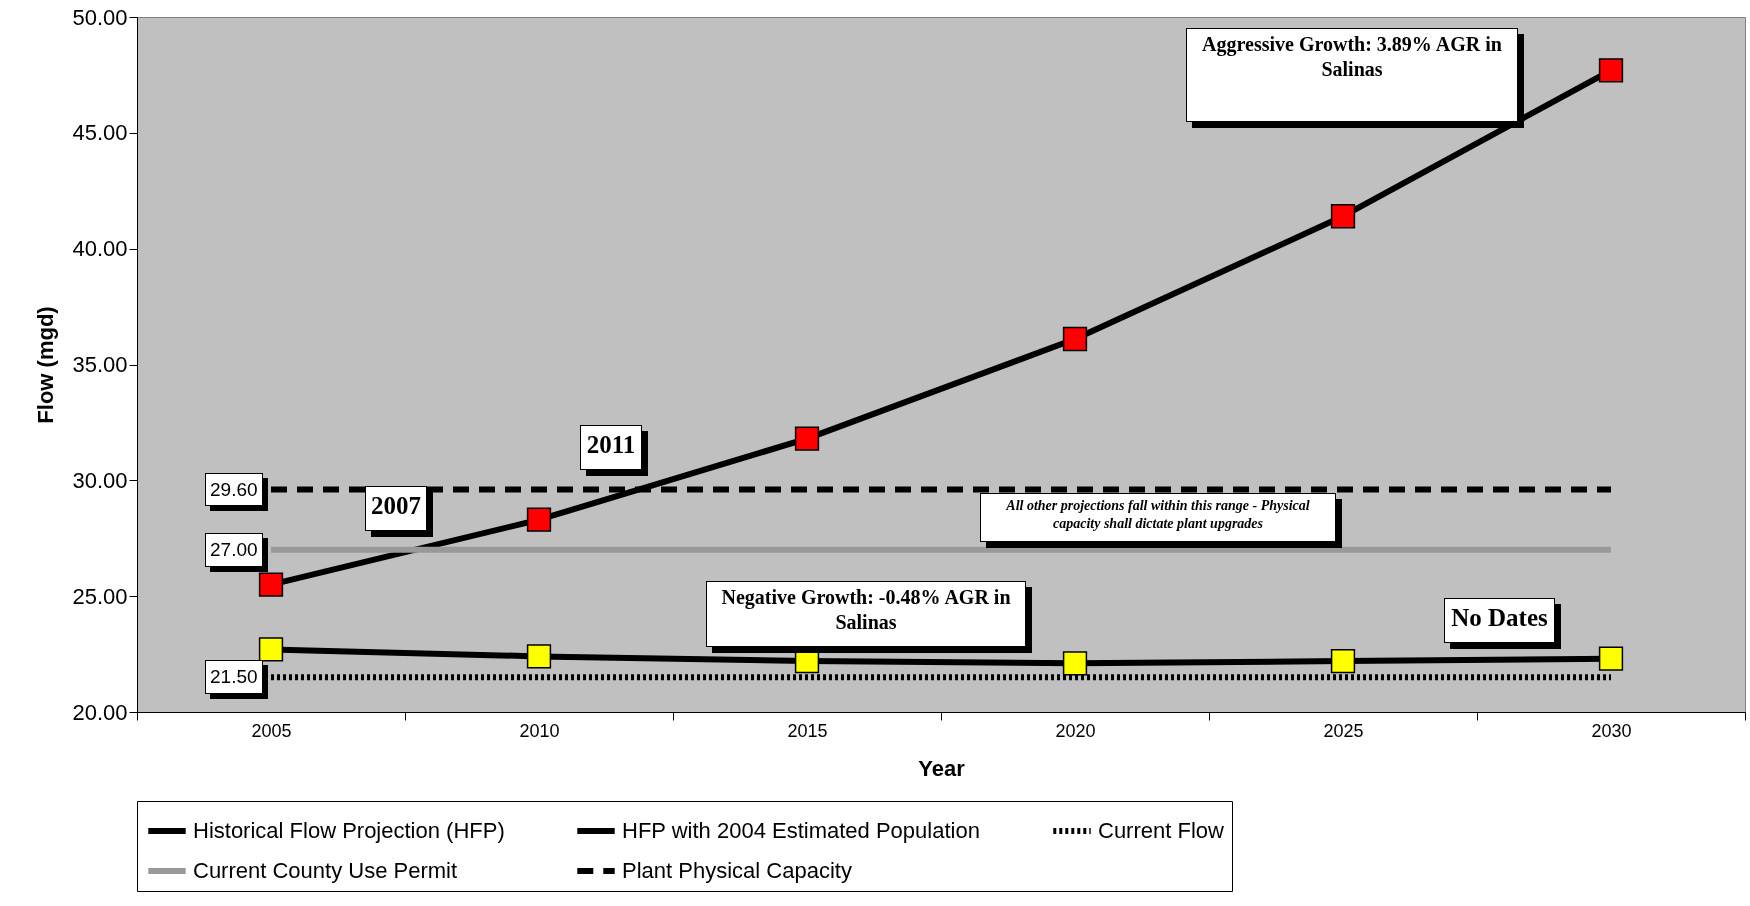 The height and width of the screenshot is (906, 1750). Describe the element at coordinates (100, 364) in the screenshot. I see `y-tick-label: 35.00` at that location.